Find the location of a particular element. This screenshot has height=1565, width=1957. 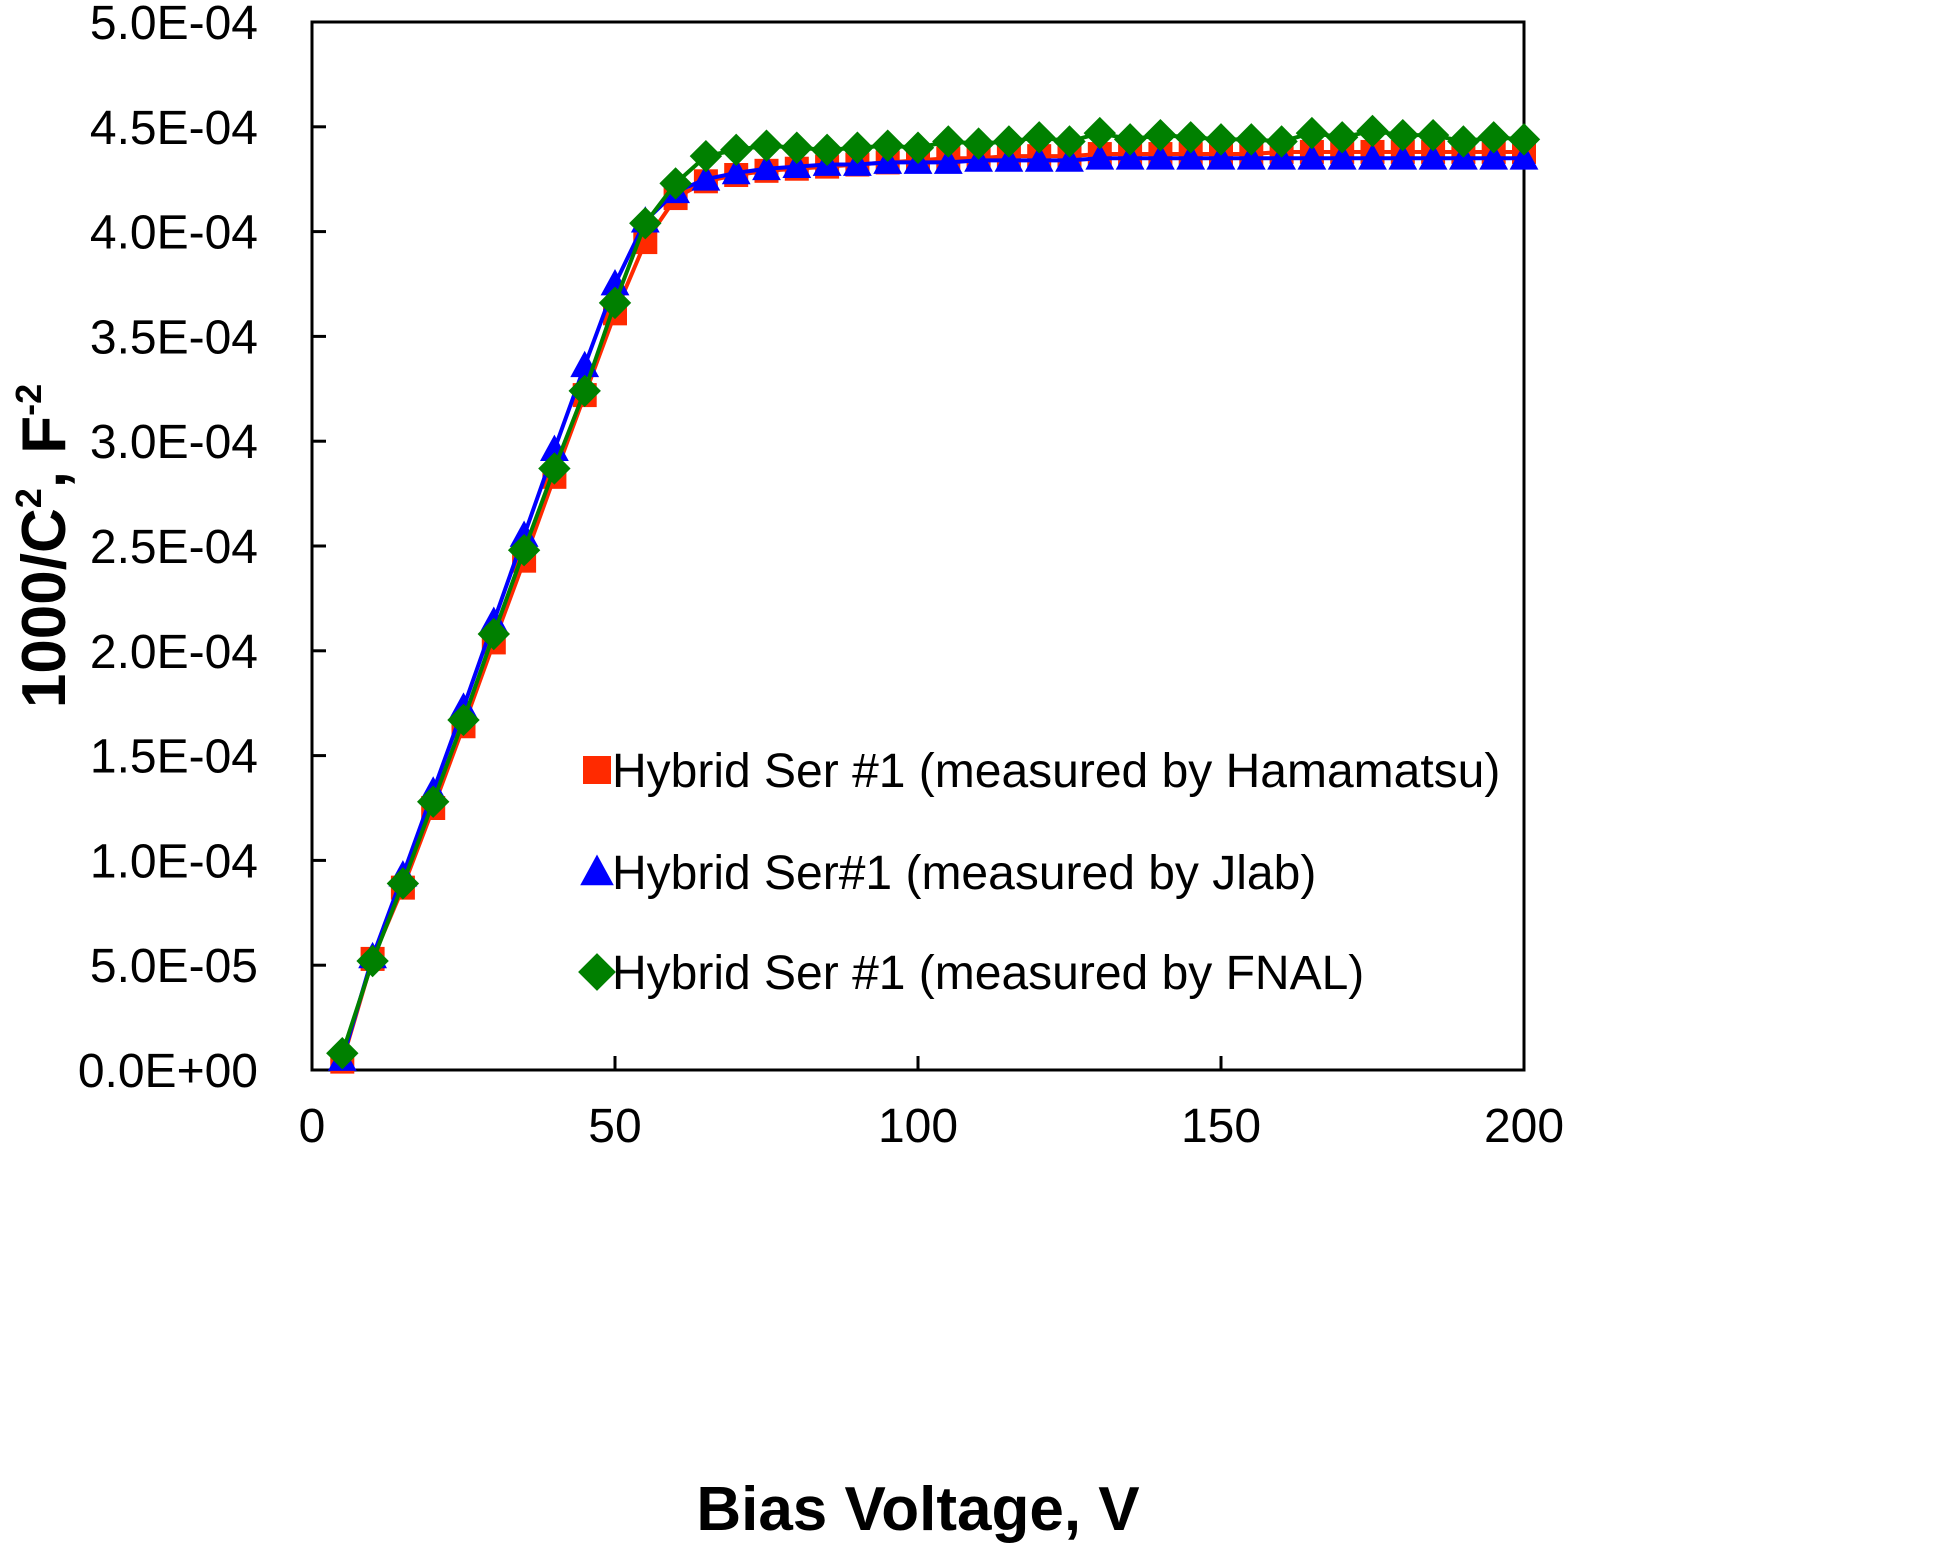

y-tick-label: 5.0E-04 is located at coordinates (174, 25).